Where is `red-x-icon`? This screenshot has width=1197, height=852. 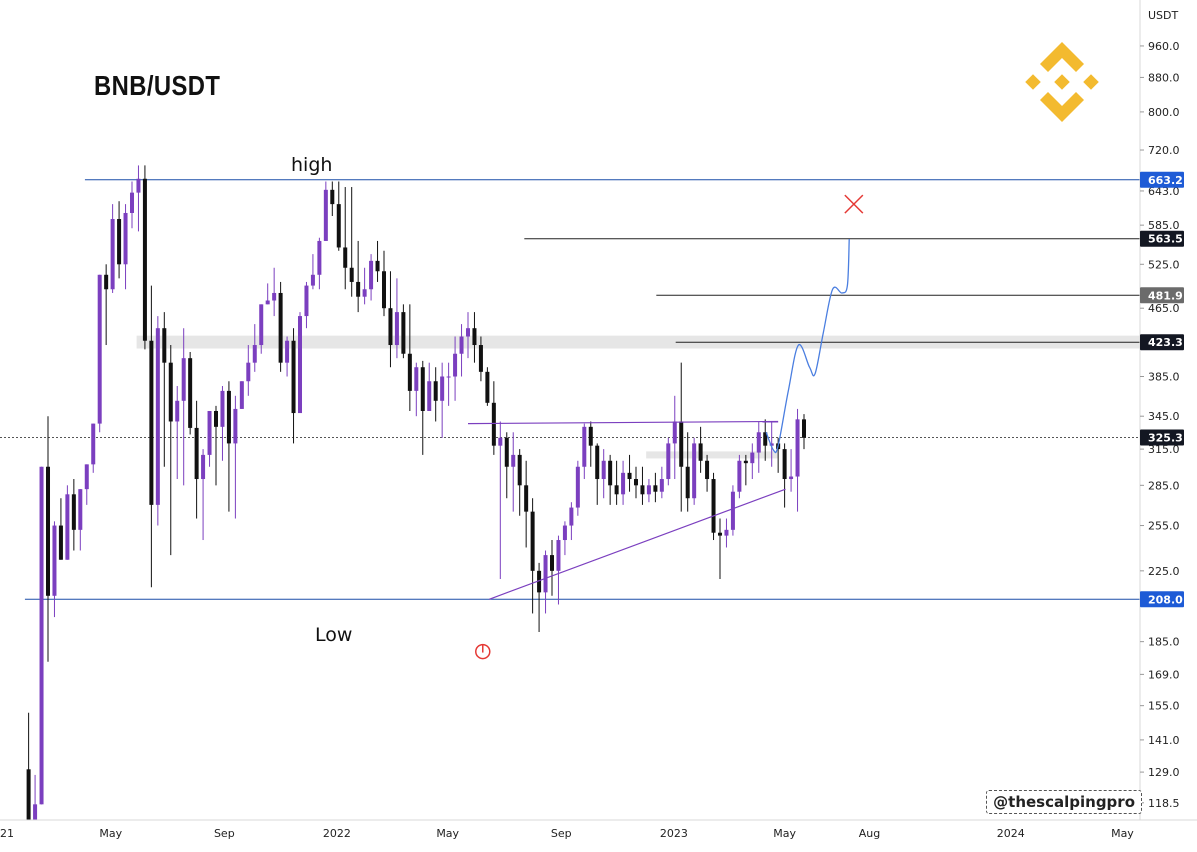 red-x-icon is located at coordinates (854, 204).